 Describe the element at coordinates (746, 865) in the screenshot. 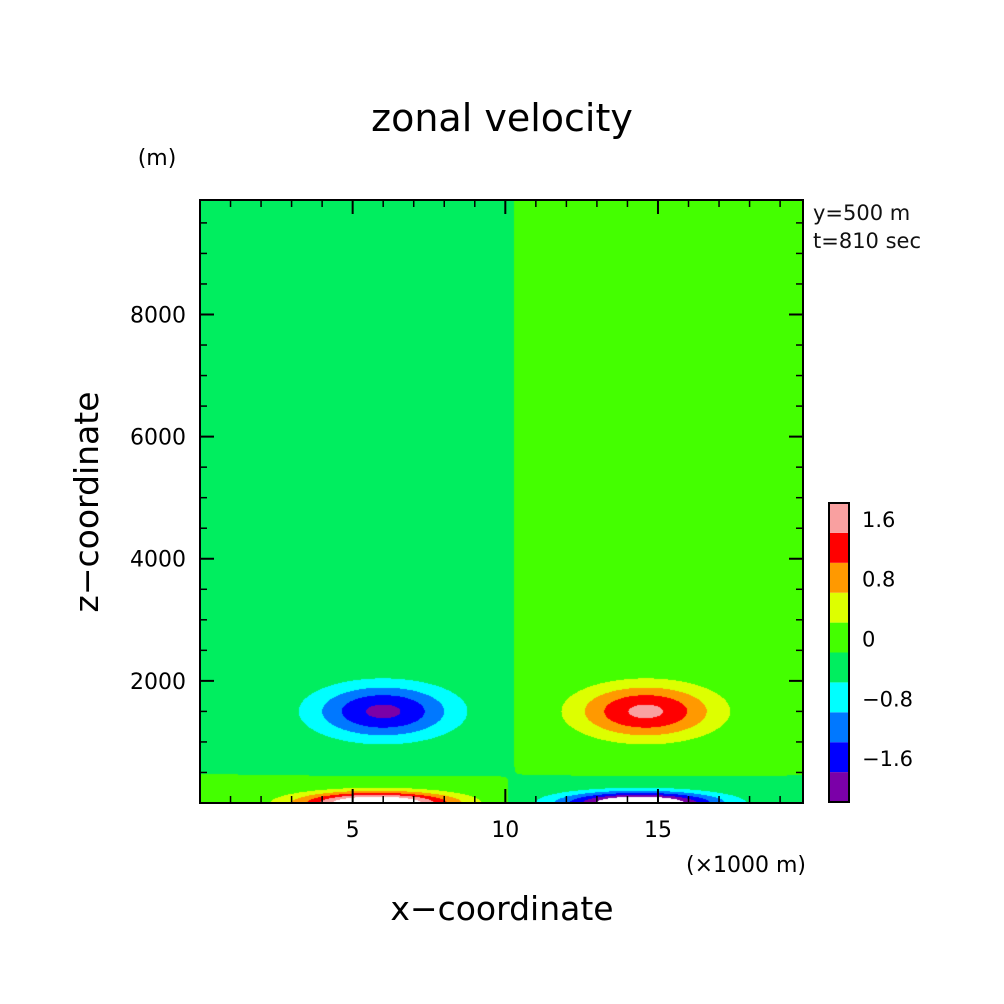

I see `x-unit-label: (×1000 m)` at that location.